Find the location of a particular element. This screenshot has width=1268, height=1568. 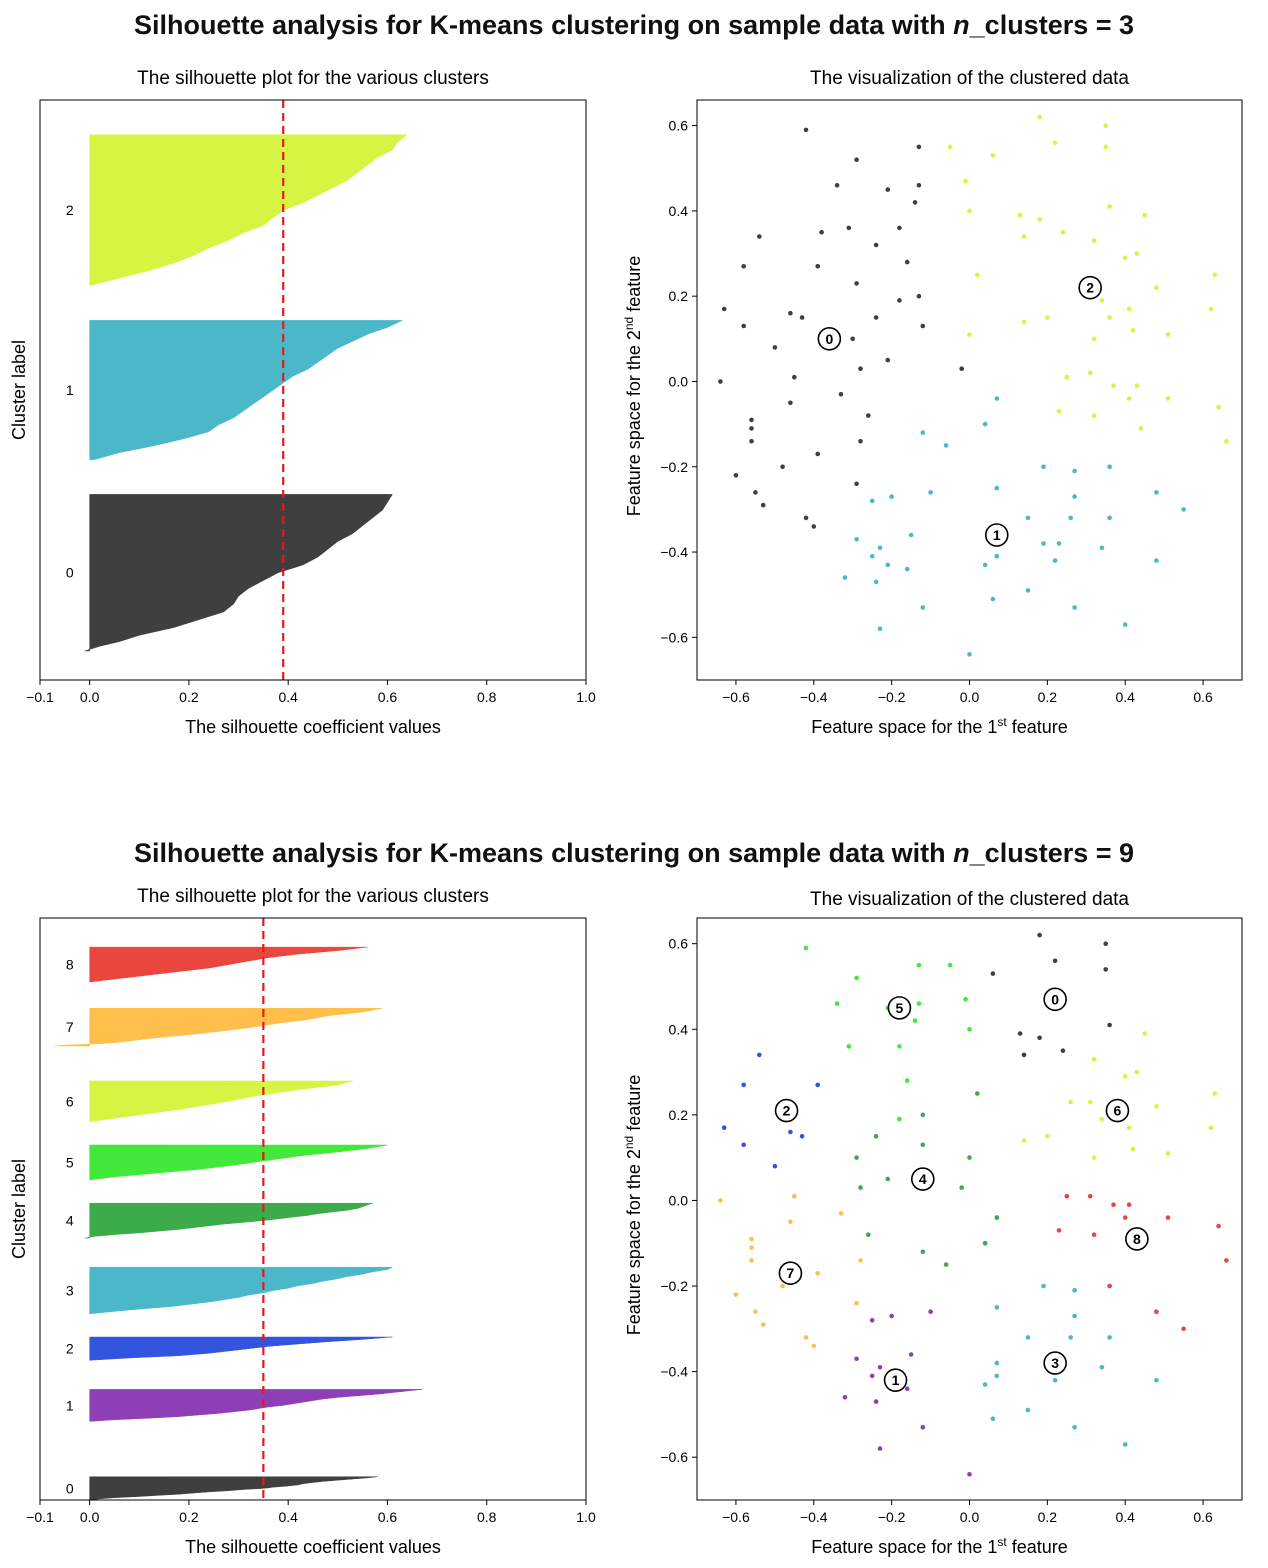

cluster-center-label: 5 is located at coordinates (900, 1008).